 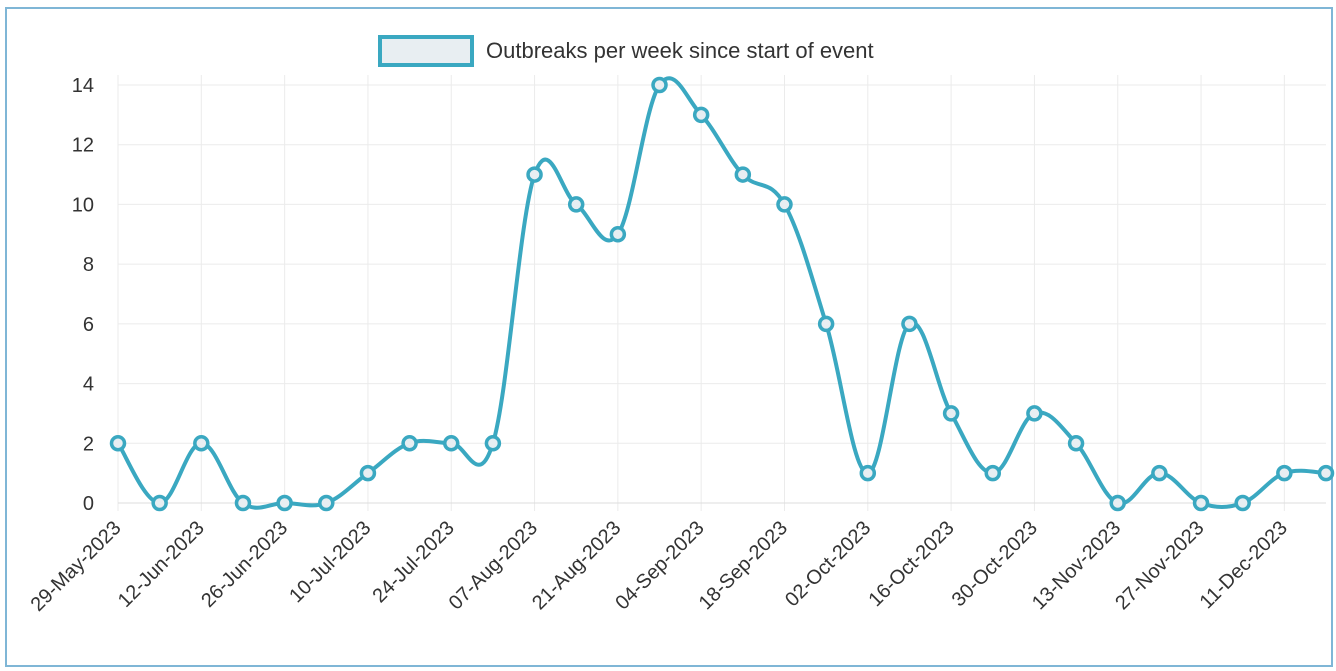 I want to click on x-tick-label: 04-Sep-2023, so click(x=659, y=565).